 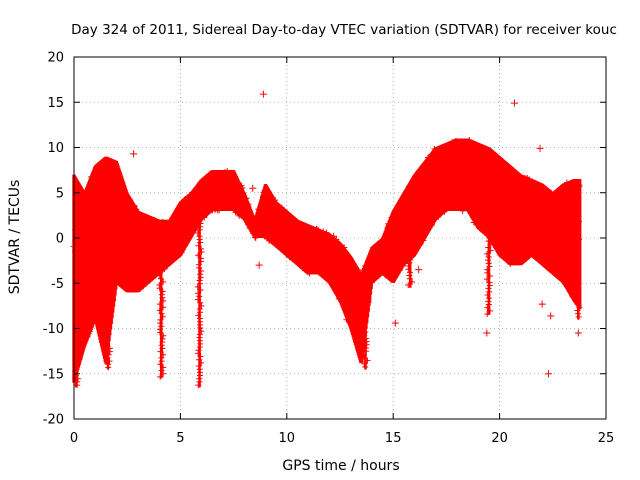 What do you see at coordinates (57, 284) in the screenshot?
I see `y-tick-label: -5` at bounding box center [57, 284].